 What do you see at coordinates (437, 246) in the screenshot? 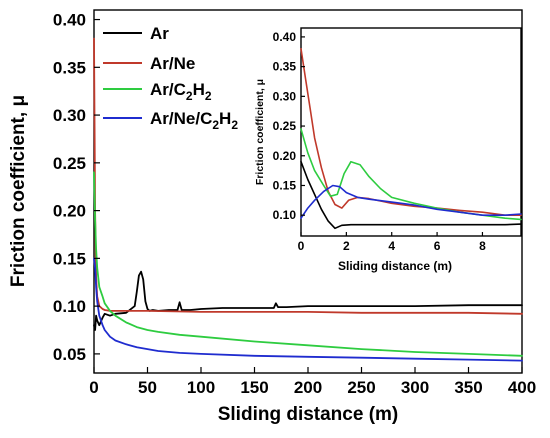
I see `inset-x-tick-label: 6` at bounding box center [437, 246].